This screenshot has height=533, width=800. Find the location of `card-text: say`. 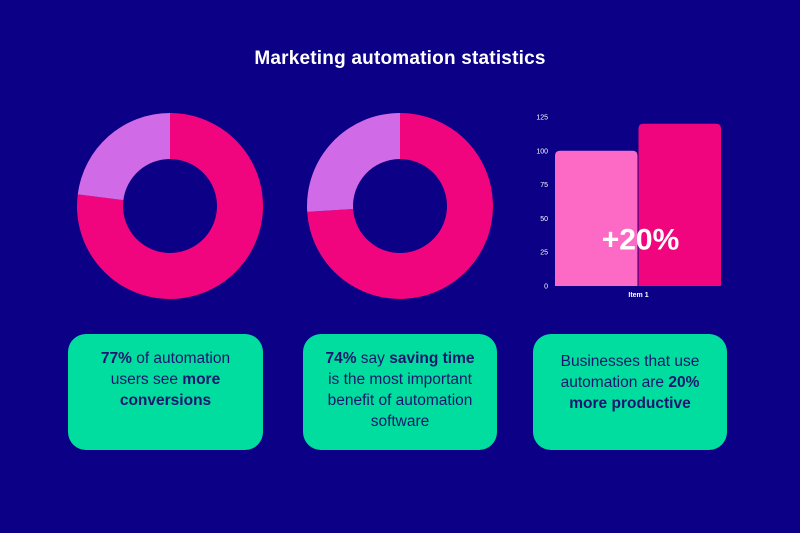

card-text: say is located at coordinates (373, 358).